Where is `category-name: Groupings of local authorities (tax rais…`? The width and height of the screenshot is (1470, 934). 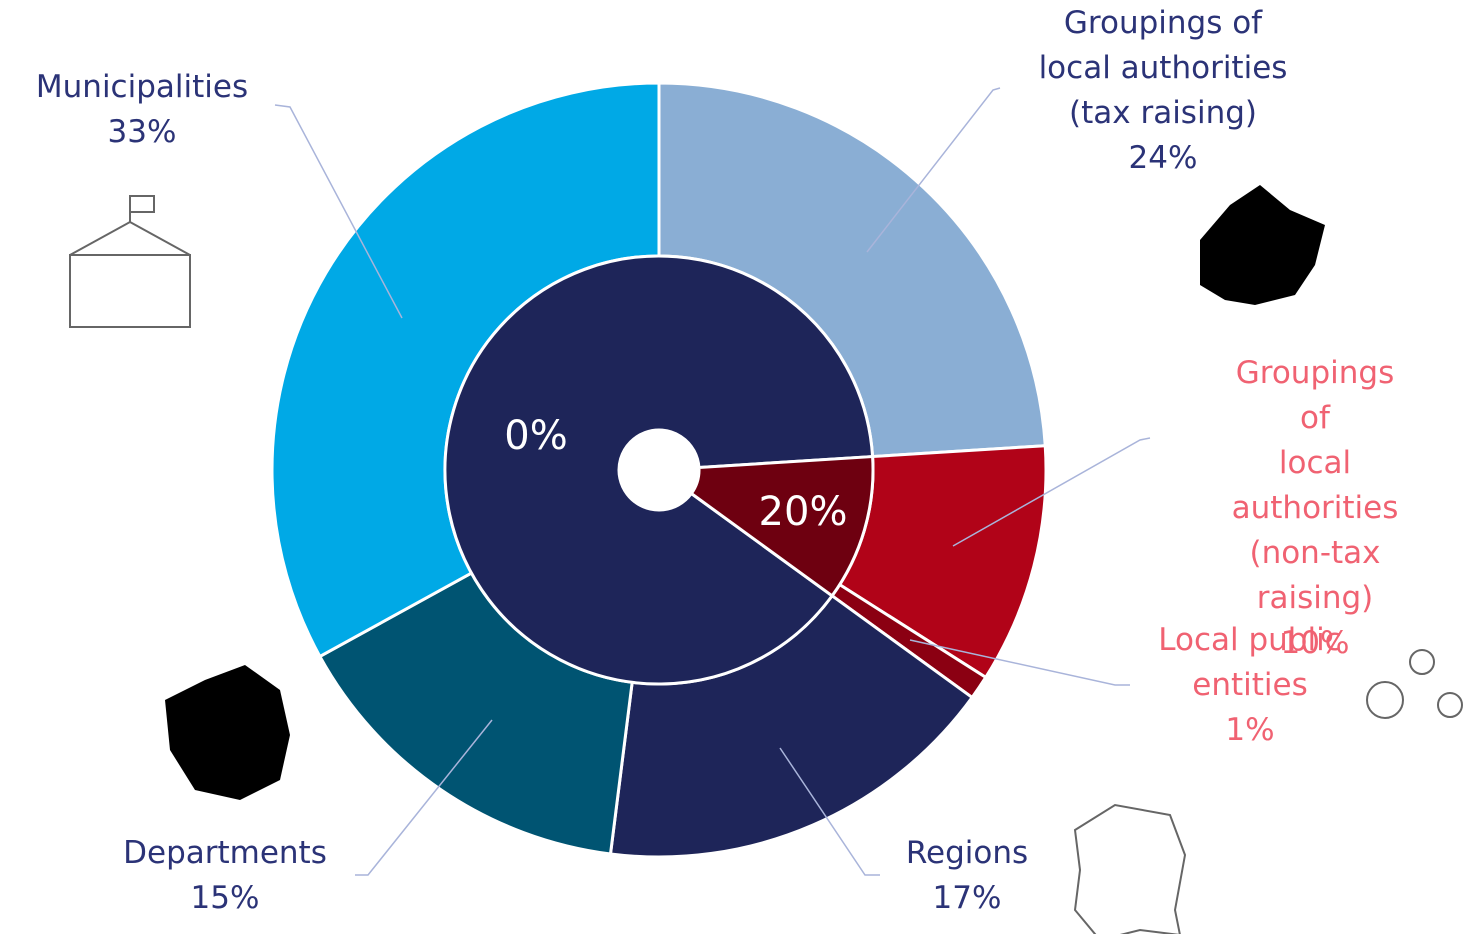 category-name: Groupings of local authorities (tax rais… is located at coordinates (1163, 68).